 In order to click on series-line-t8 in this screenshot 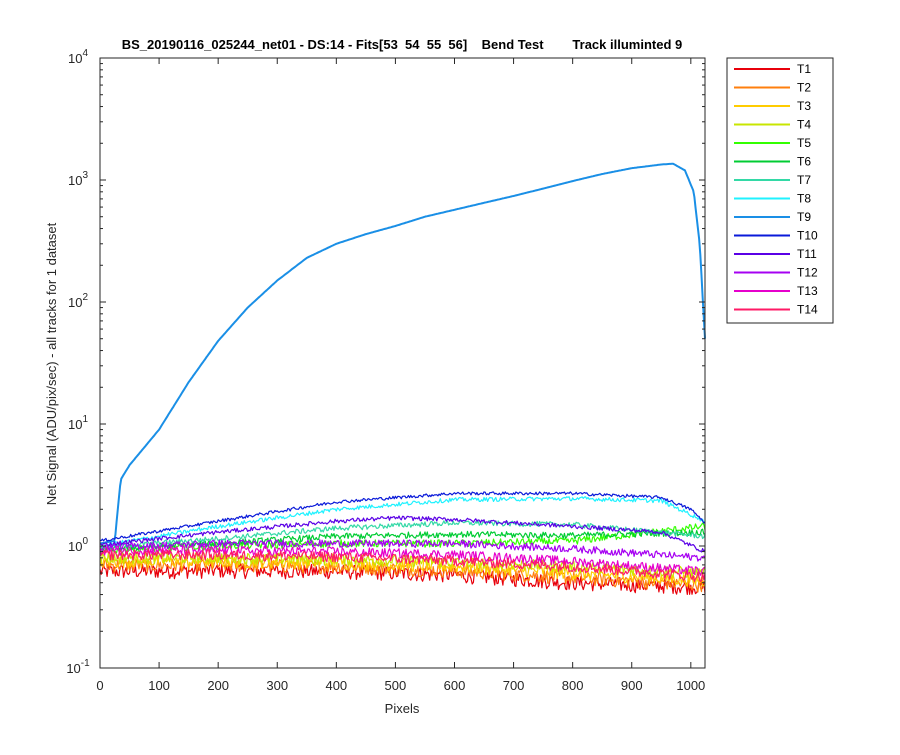, I will do `click(402, 522)`.